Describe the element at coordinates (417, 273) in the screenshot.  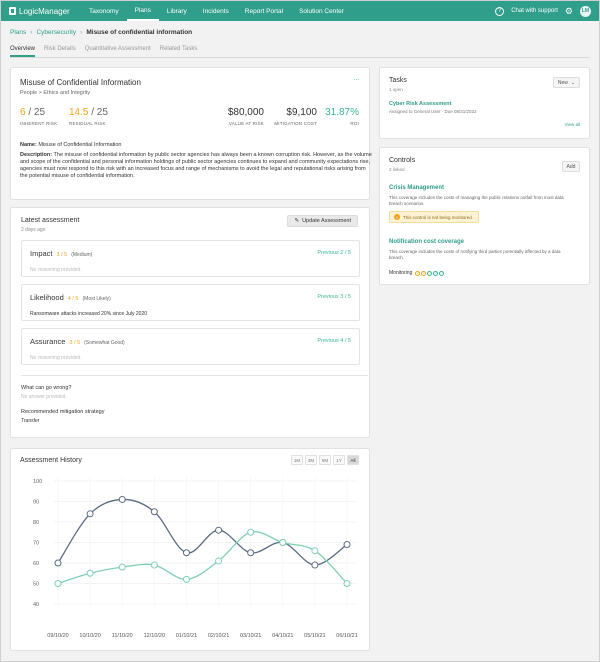
I see `monitoring-row: Monitoring ✓ ✓ ✓ ✓ ✓` at that location.